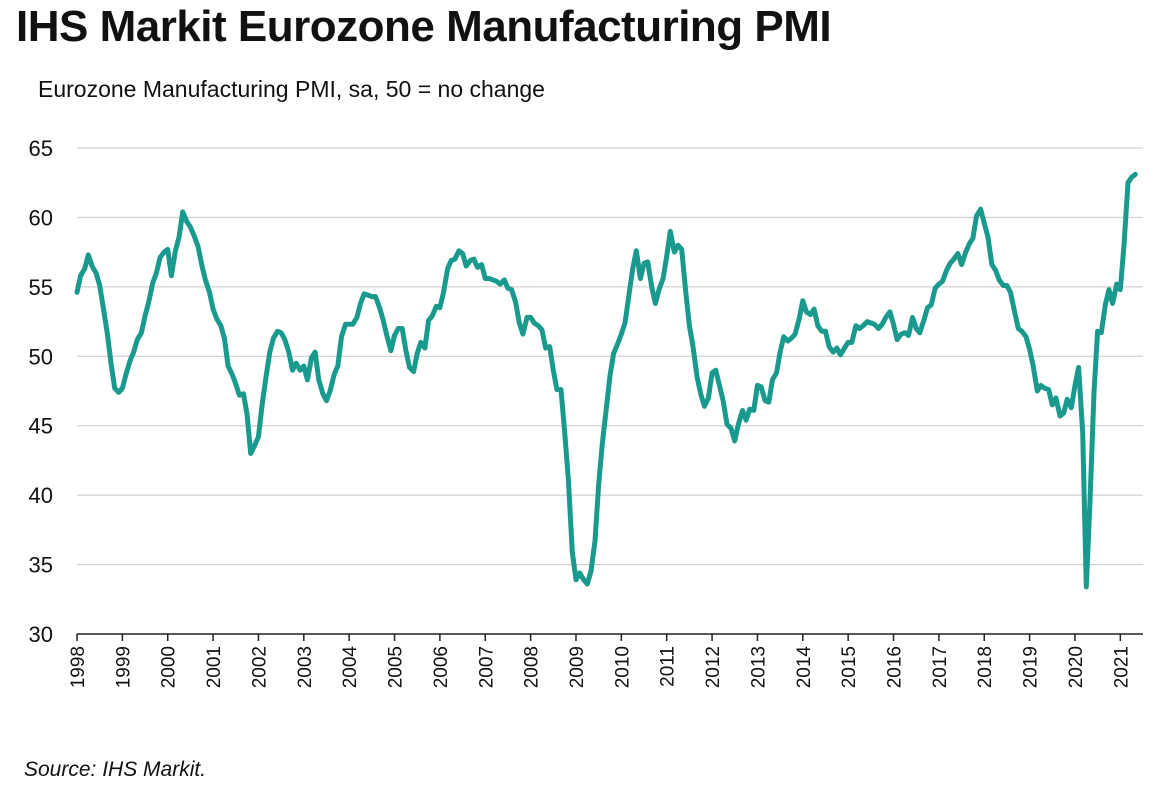 The height and width of the screenshot is (790, 1161). I want to click on x-tick-label: 2006, so click(441, 667).